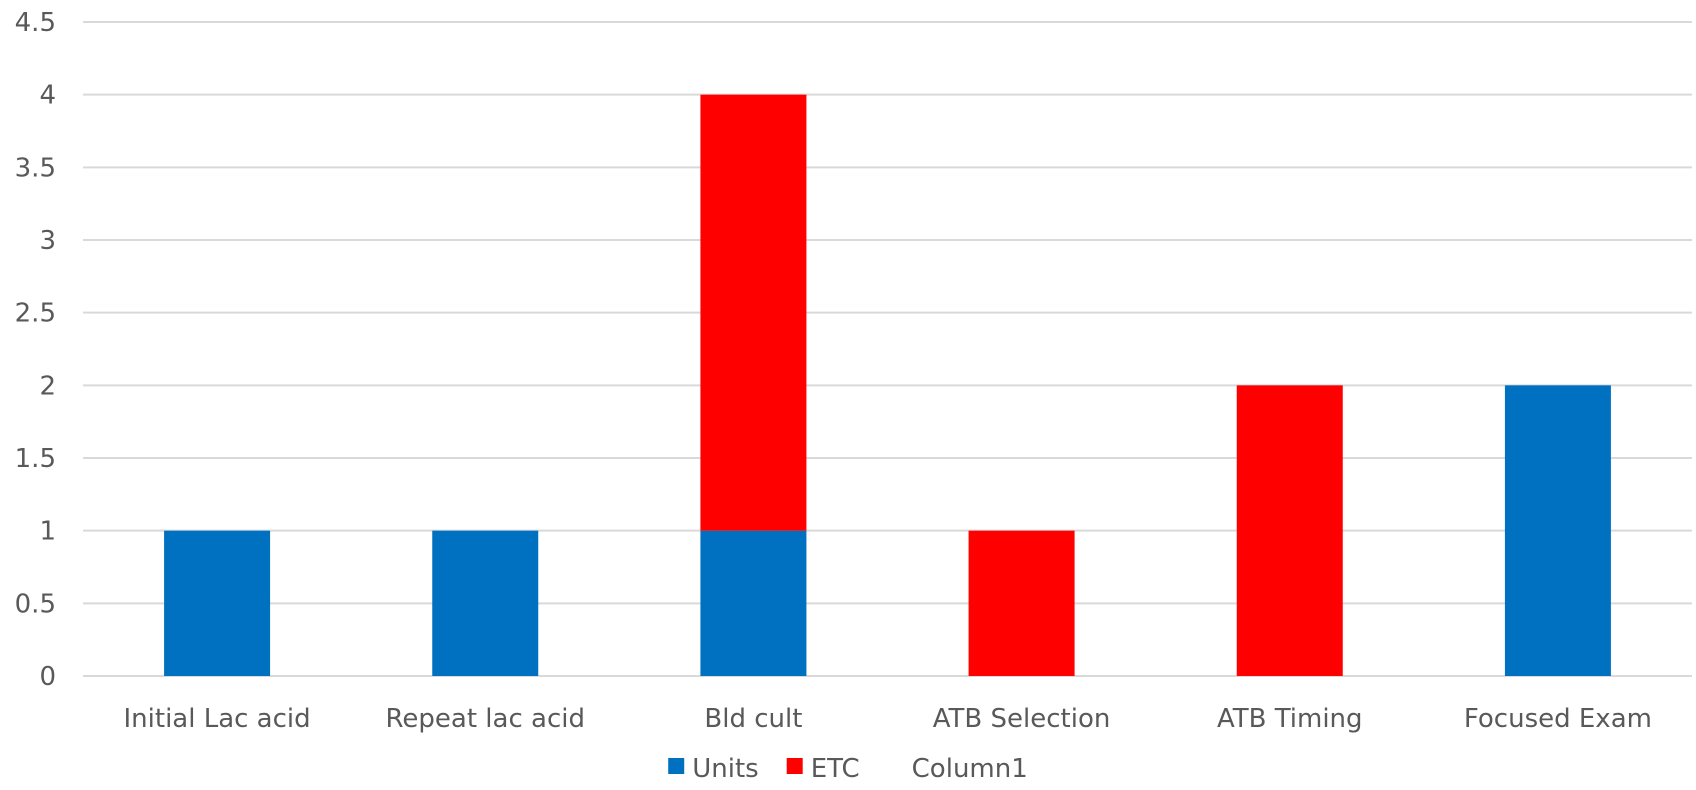  Describe the element at coordinates (1290, 719) in the screenshot. I see `x-category-label: ATB Timing` at that location.